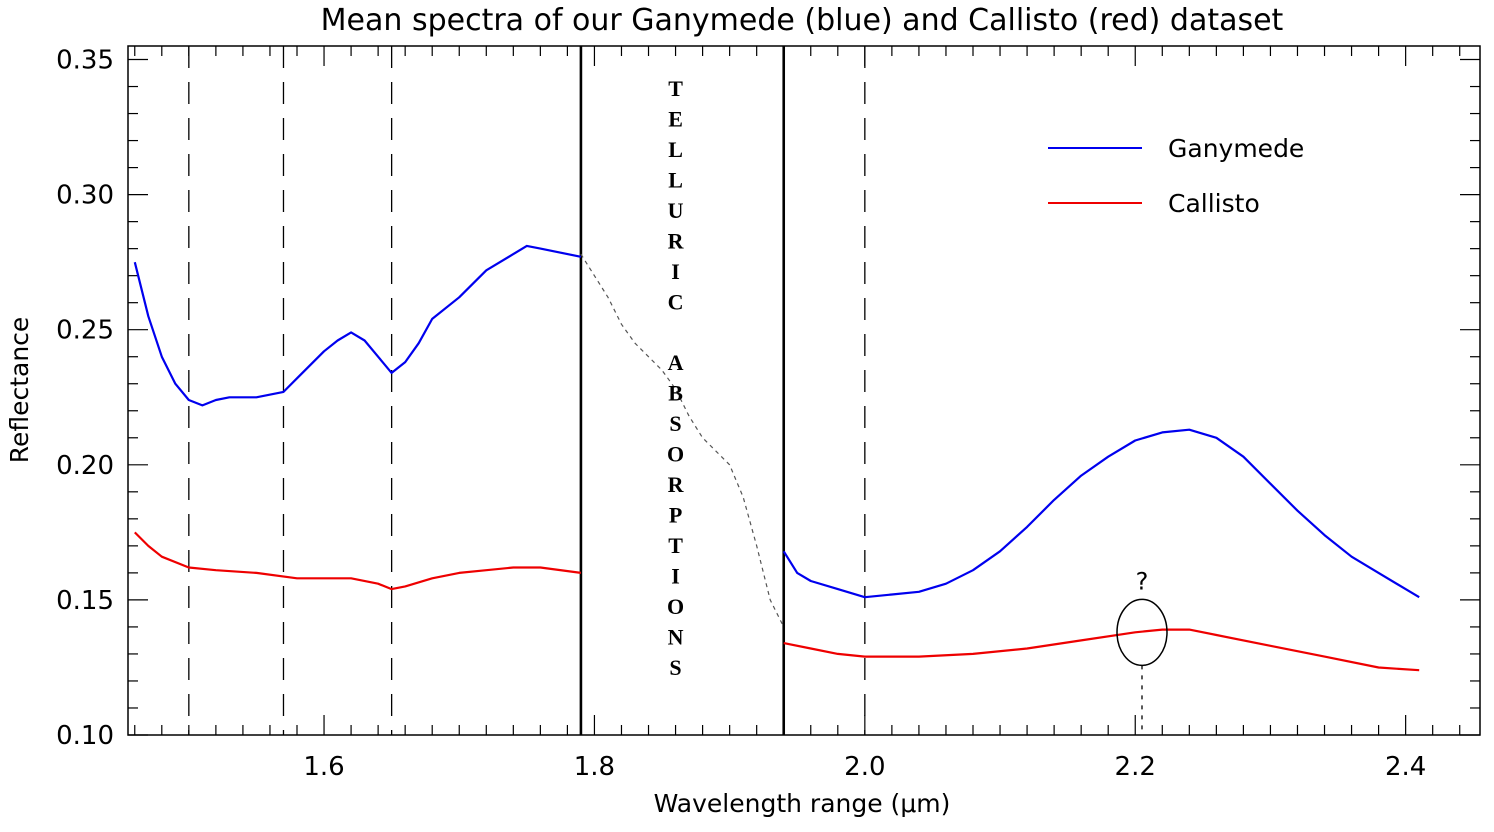  Describe the element at coordinates (323, 767) in the screenshot. I see `x-tick-label: 1.6` at that location.